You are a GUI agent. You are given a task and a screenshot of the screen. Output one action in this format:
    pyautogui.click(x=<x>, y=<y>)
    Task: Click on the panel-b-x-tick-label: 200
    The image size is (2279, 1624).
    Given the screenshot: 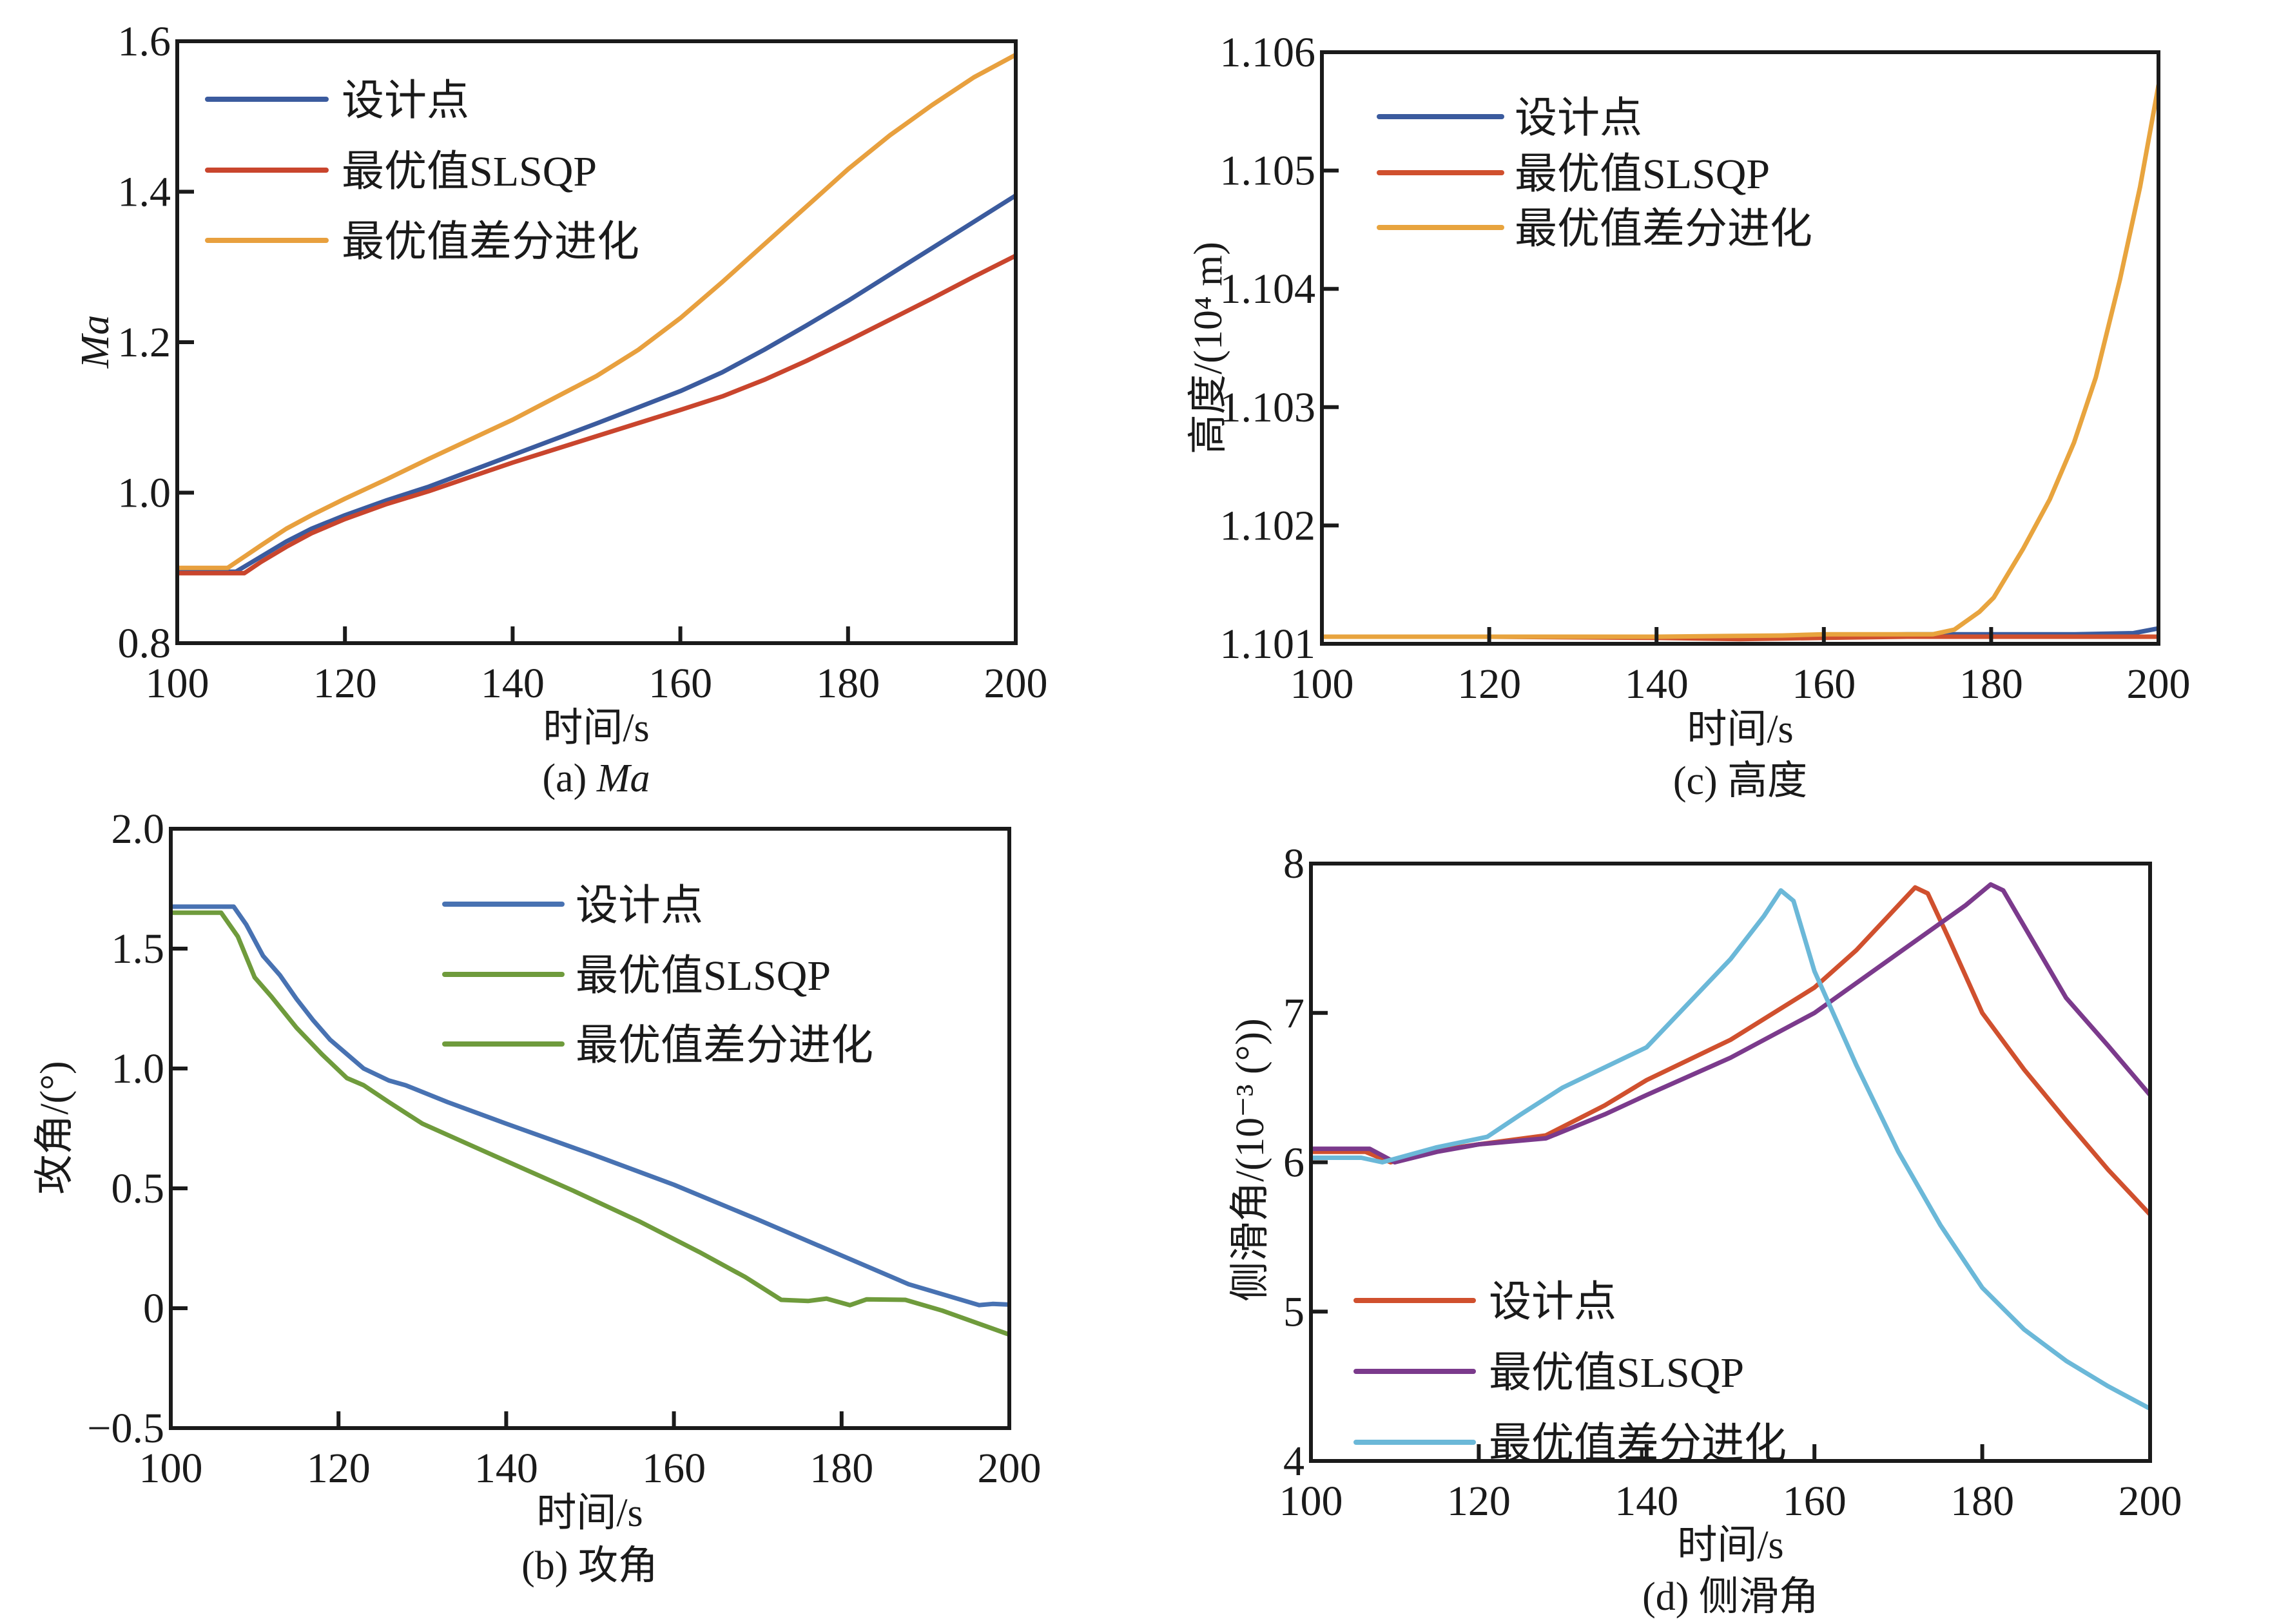 What is the action you would take?
    pyautogui.click(x=1010, y=1469)
    